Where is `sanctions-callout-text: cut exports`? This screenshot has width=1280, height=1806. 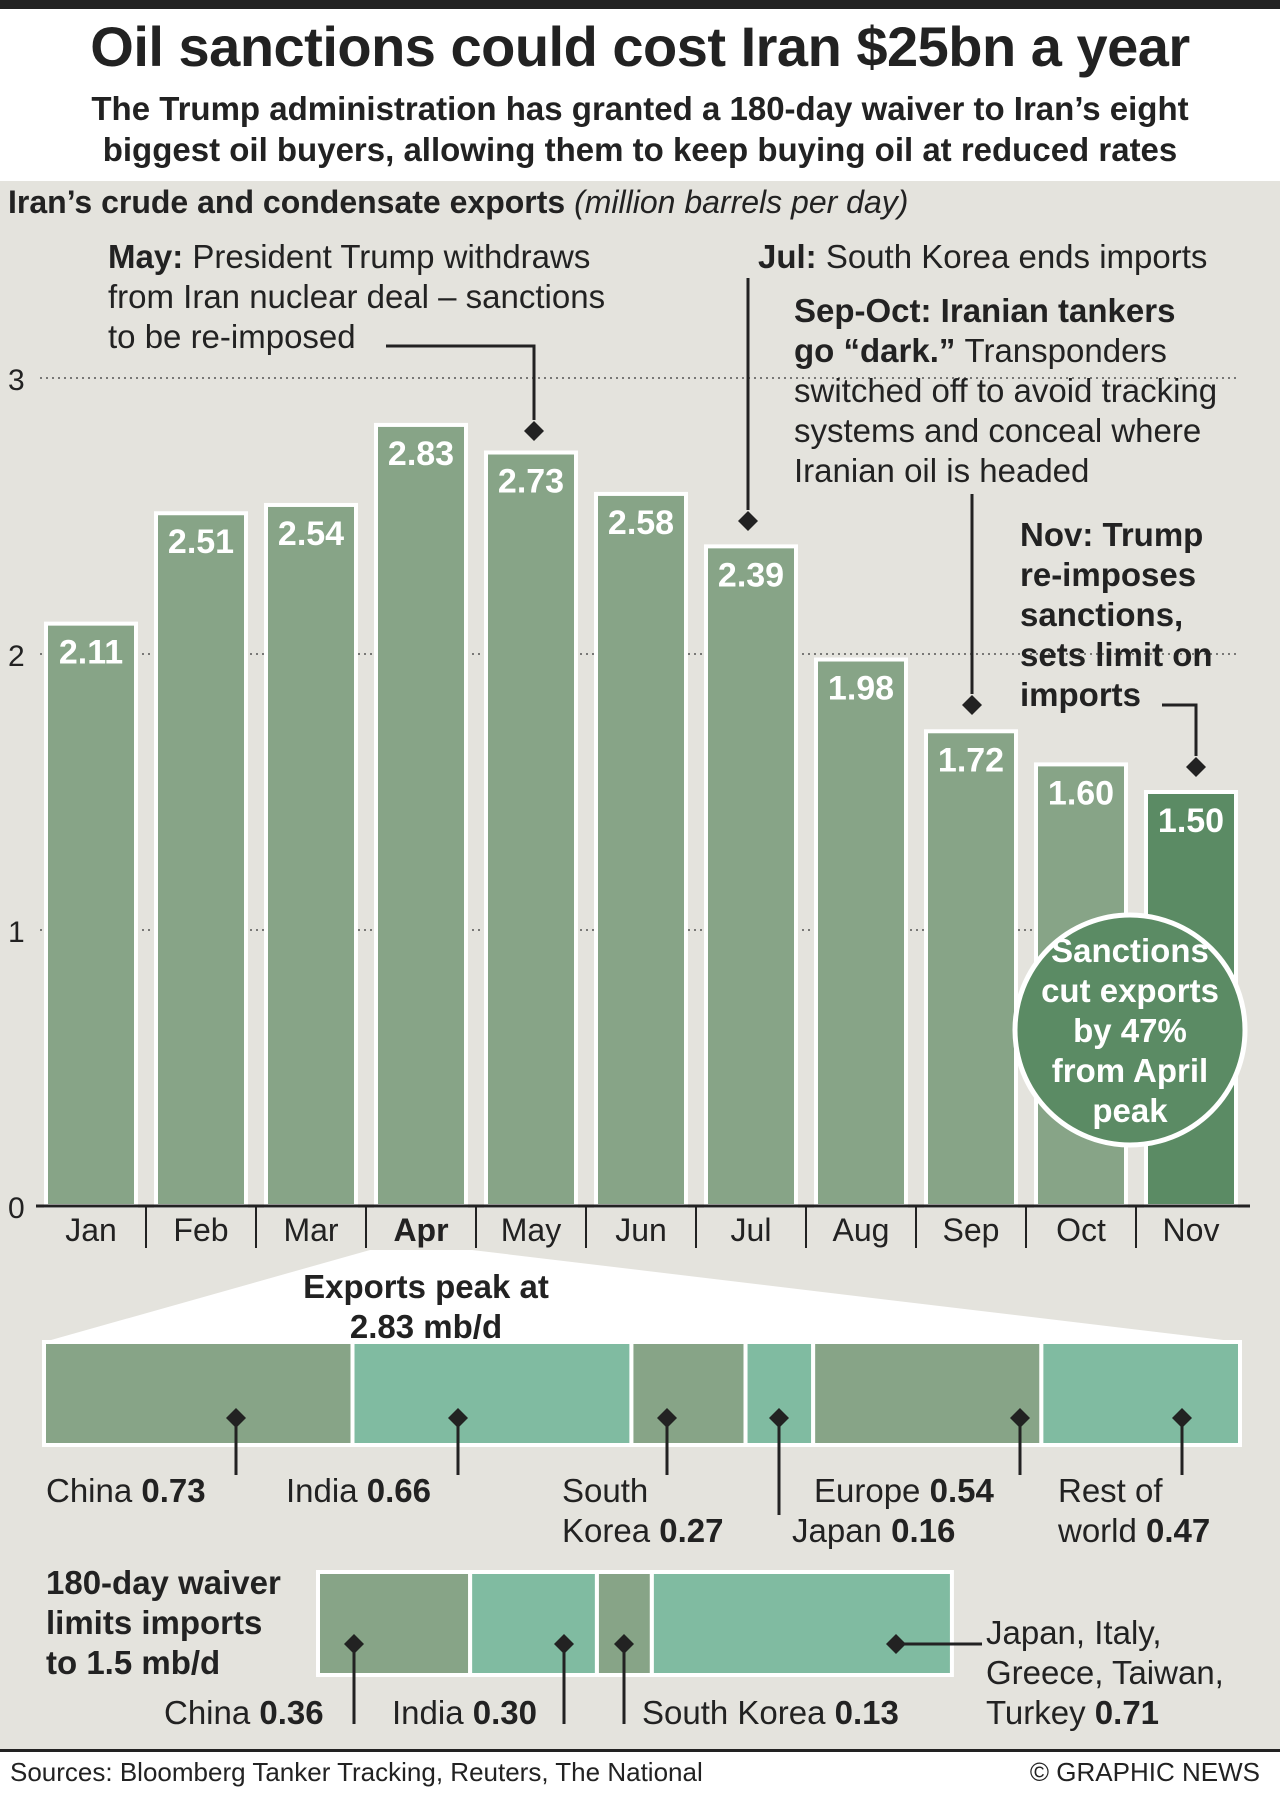
sanctions-callout-text: cut exports is located at coordinates (1130, 990).